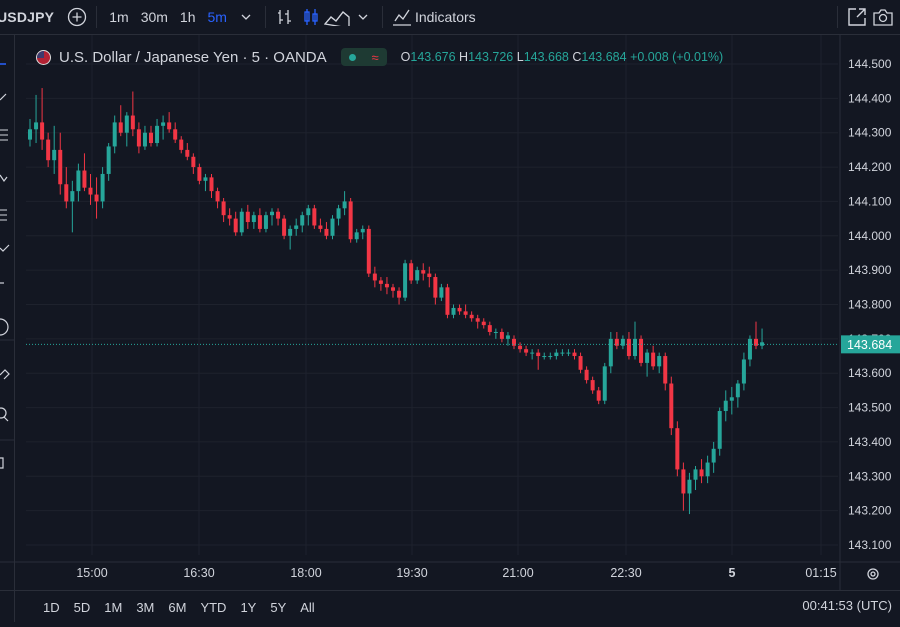 This screenshot has width=900, height=627. I want to click on price-tick-label: 144.300, so click(870, 133).